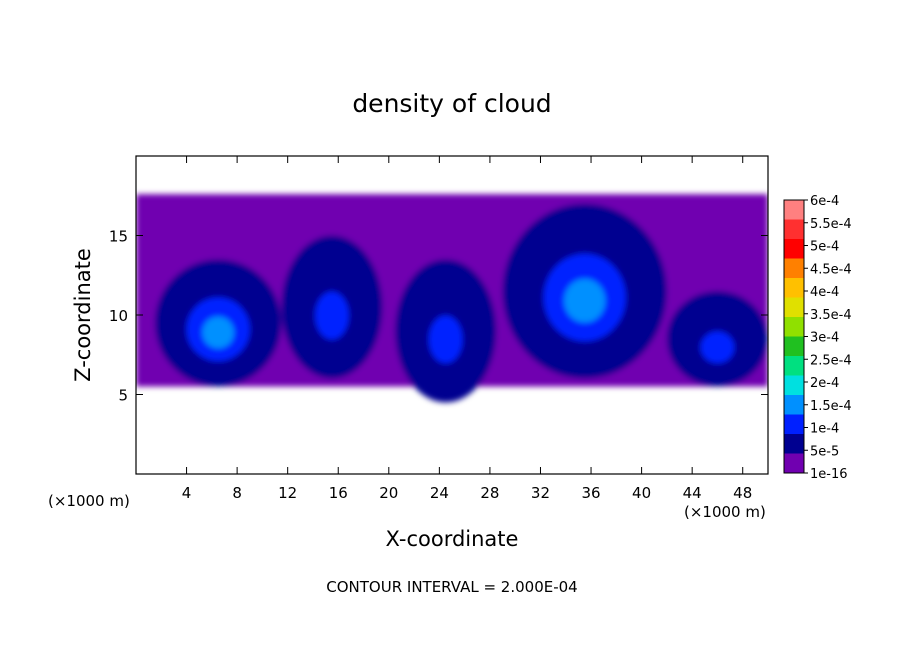 Image resolution: width=904 pixels, height=654 pixels. Describe the element at coordinates (451, 587) in the screenshot. I see `contour-interval-note: CONTOUR INTERVAL = 2.000E-04` at that location.